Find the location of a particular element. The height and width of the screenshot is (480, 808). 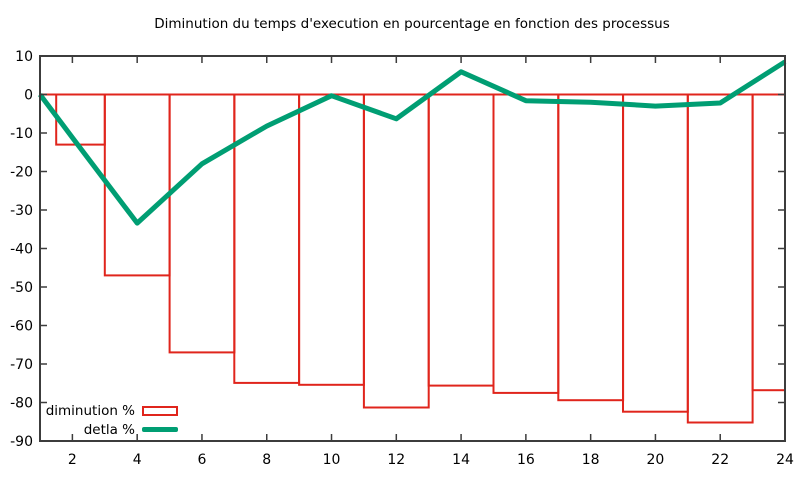

legend: diminution % detla % is located at coordinates (110, 420).